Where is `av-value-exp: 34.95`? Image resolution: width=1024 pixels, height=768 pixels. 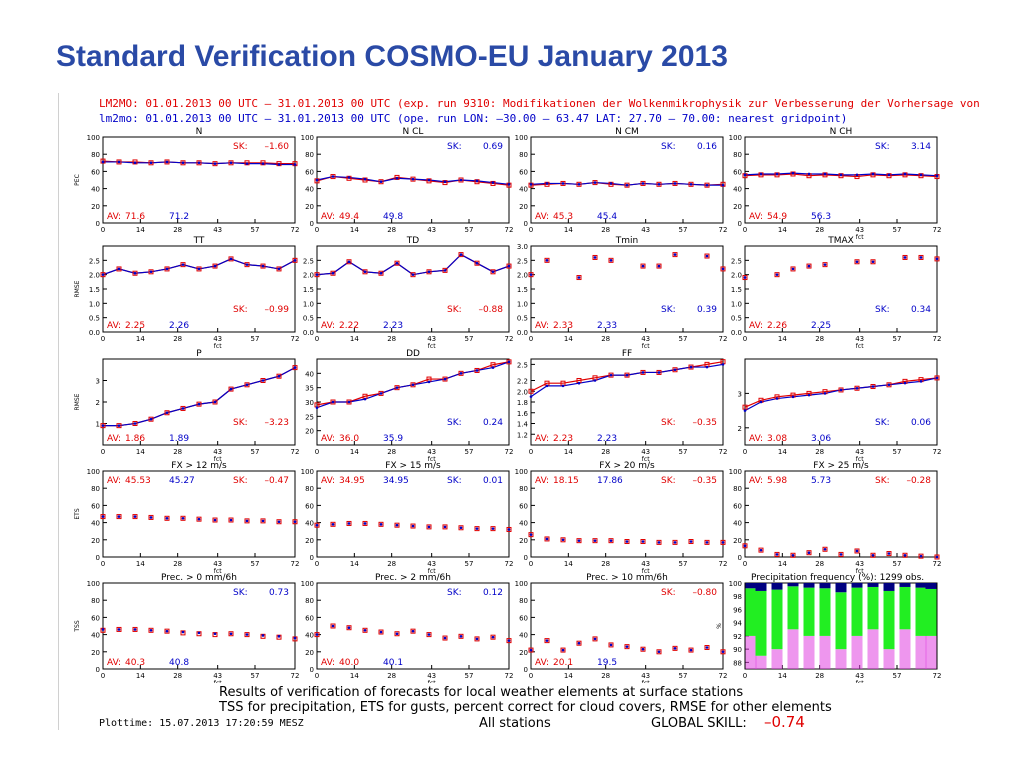 av-value-exp: 34.95 is located at coordinates (352, 481).